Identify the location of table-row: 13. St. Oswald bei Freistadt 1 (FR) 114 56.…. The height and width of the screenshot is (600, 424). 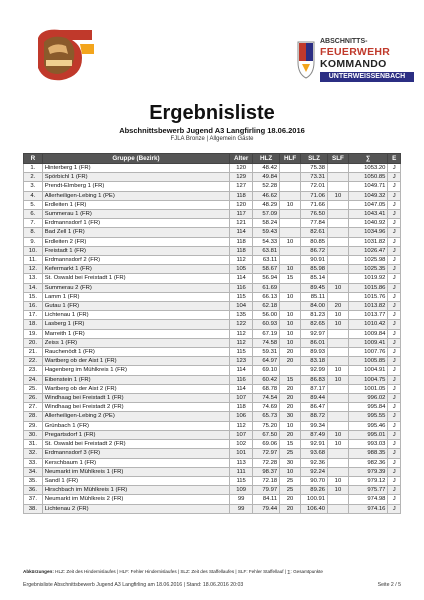
(212, 278).